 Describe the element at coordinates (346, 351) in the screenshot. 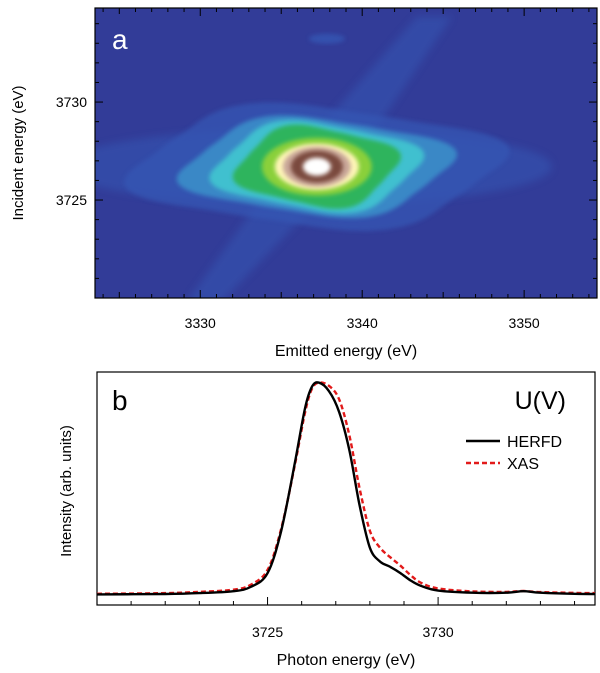

I see `panel-a-xlabel: Emitted energy (eV)` at that location.